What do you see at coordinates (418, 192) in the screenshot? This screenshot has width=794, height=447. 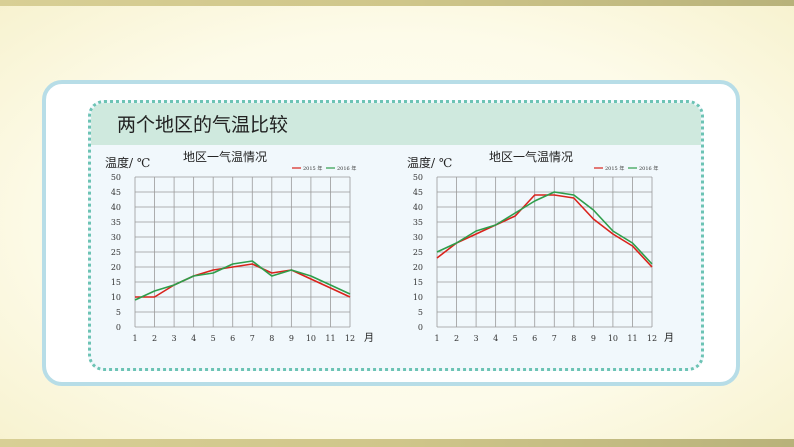 I see `chart2-y-tick-label: 45` at bounding box center [418, 192].